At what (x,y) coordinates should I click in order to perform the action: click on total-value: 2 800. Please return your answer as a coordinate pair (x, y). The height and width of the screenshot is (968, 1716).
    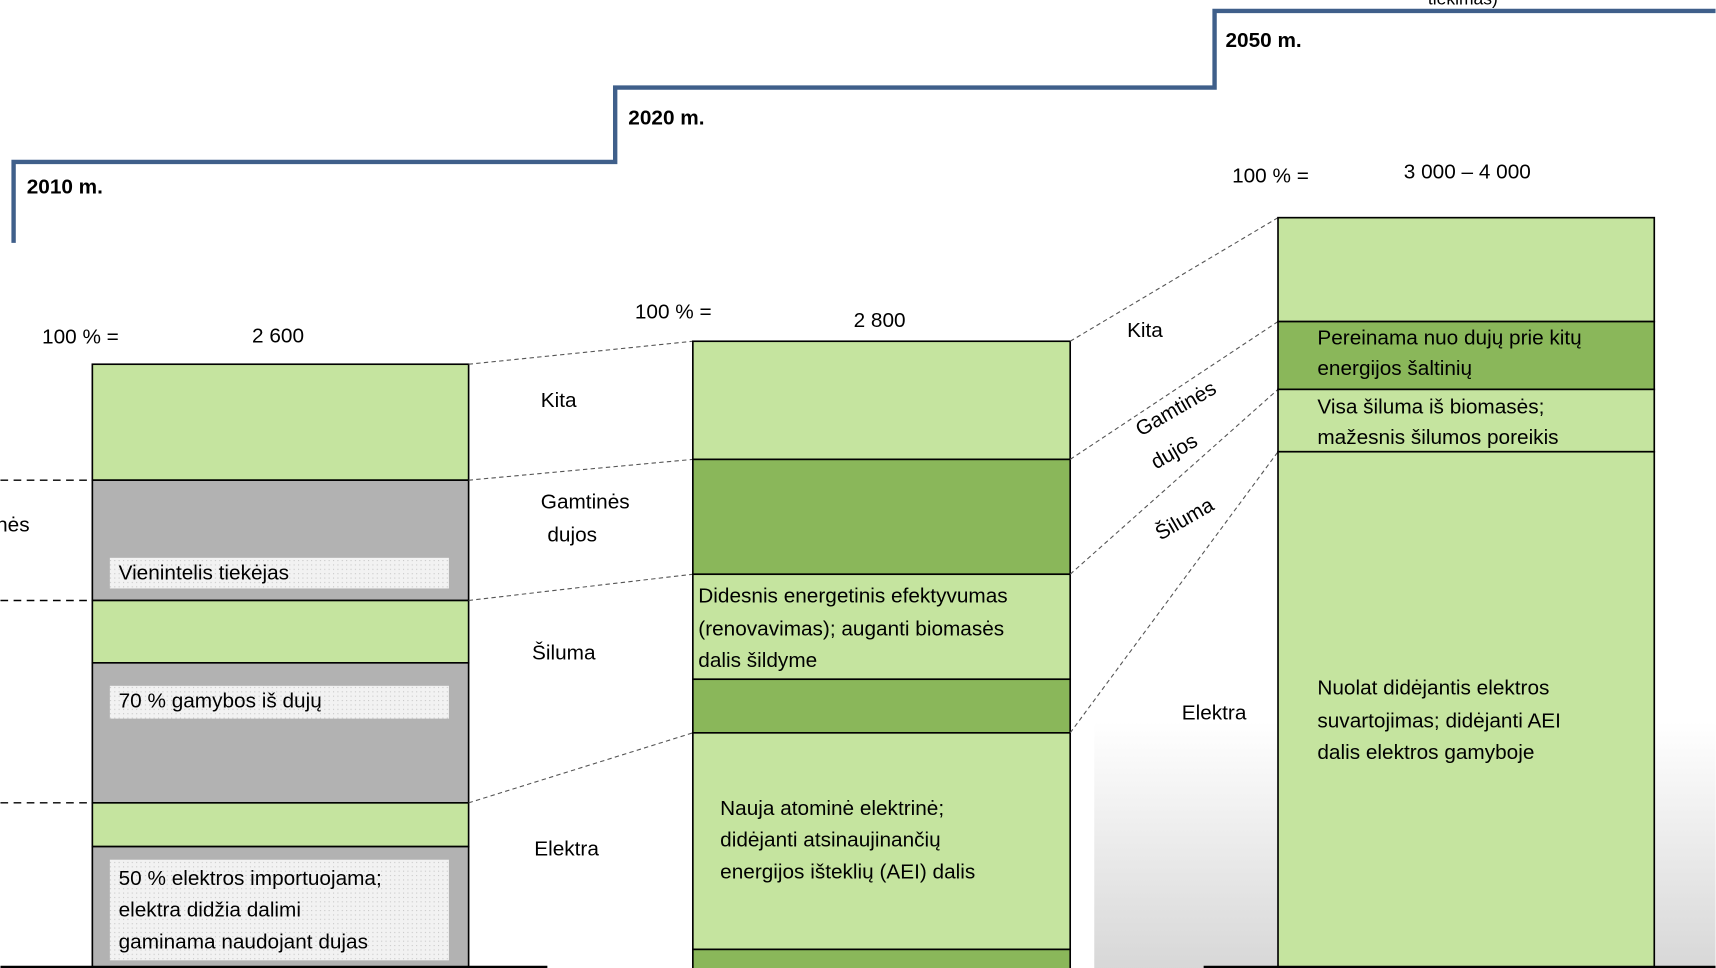
    Looking at the image, I should click on (880, 320).